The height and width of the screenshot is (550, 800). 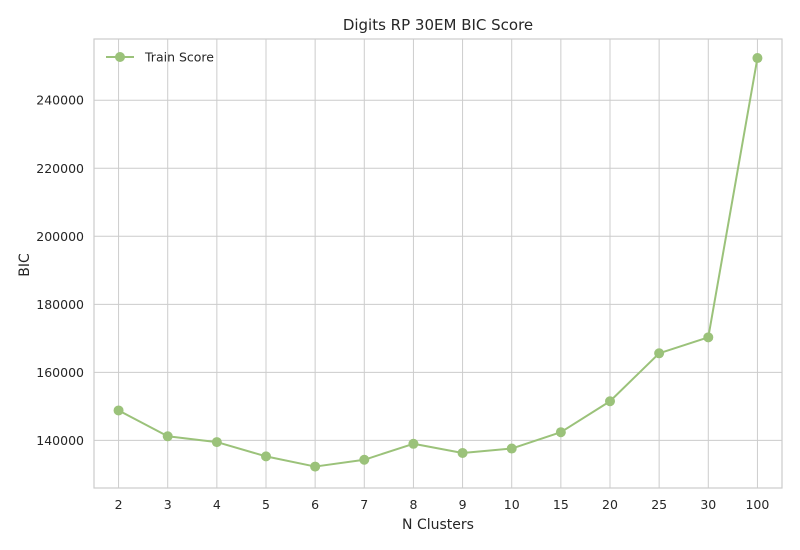 I want to click on x-tick-label: 5, so click(x=266, y=504).